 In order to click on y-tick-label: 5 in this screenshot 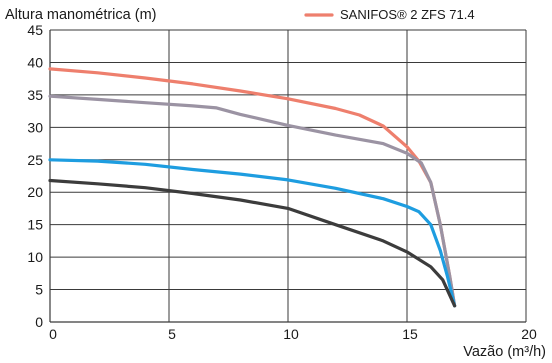, I will do `click(39, 290)`.